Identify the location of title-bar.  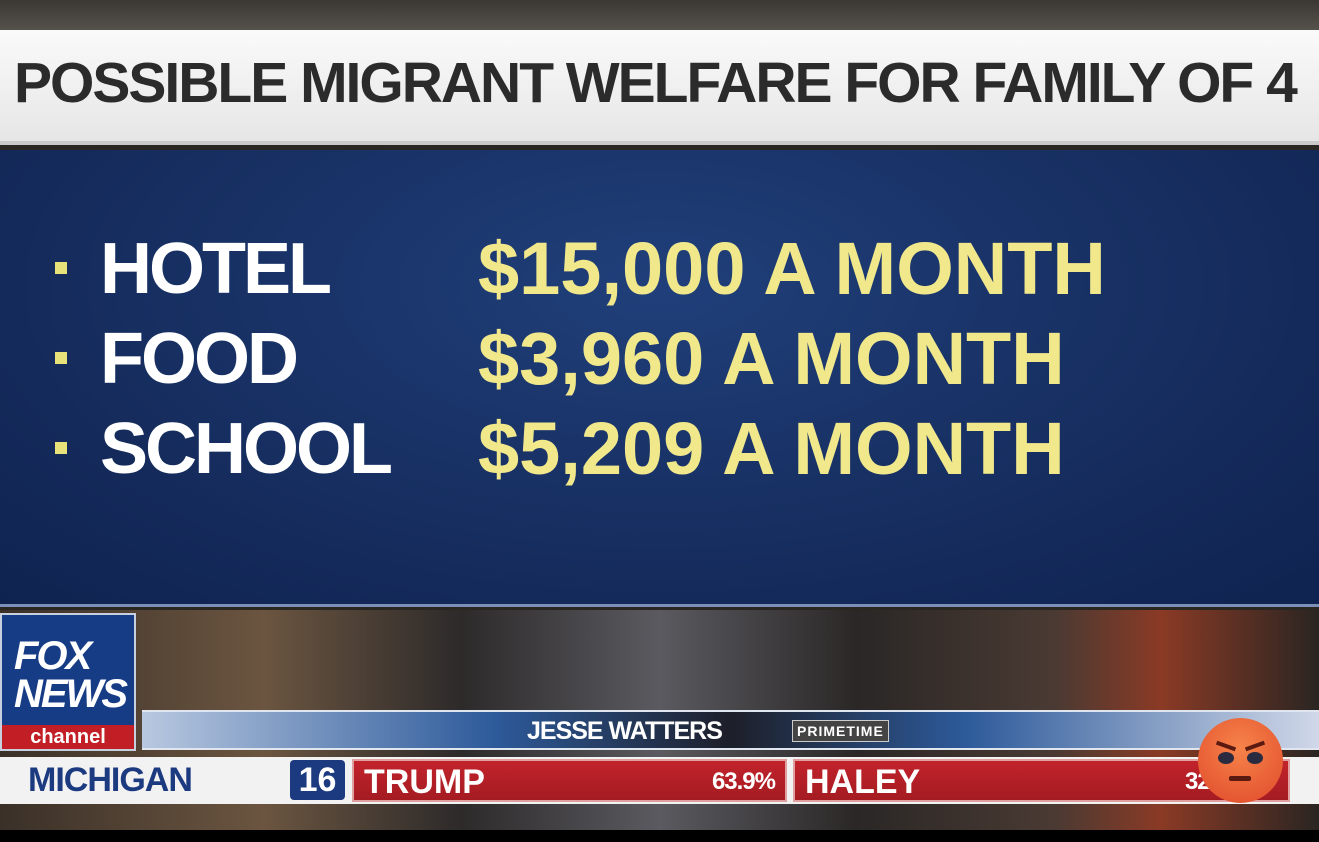
(659, 87).